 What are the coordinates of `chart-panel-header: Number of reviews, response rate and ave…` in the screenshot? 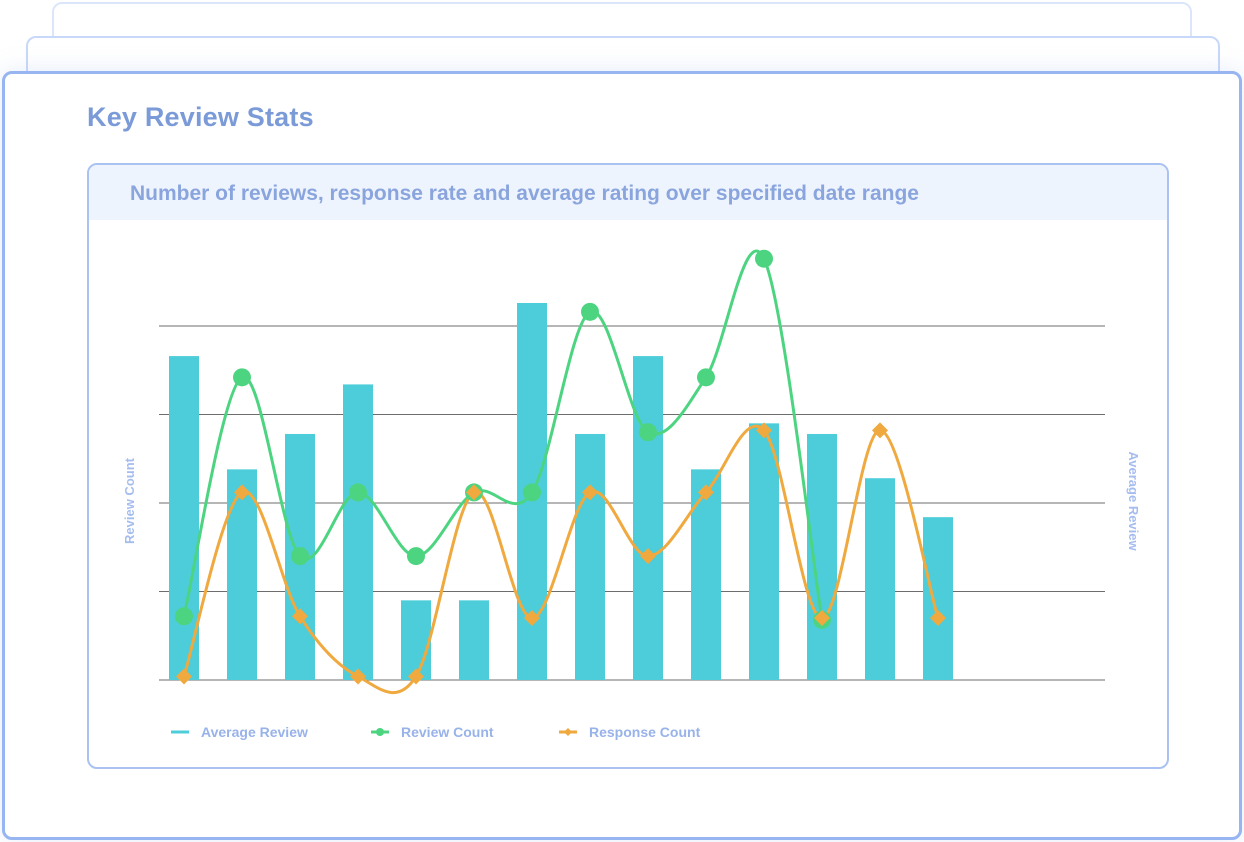 It's located at (628, 192).